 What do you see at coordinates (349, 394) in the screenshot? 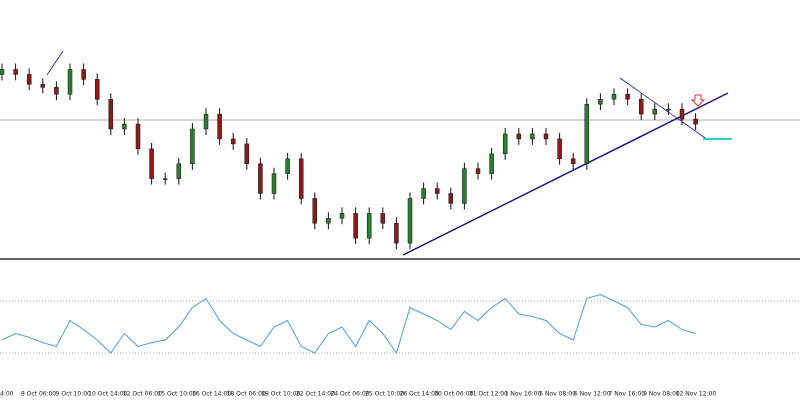
I see `x-tick-label: 24 Oct 06:00` at bounding box center [349, 394].